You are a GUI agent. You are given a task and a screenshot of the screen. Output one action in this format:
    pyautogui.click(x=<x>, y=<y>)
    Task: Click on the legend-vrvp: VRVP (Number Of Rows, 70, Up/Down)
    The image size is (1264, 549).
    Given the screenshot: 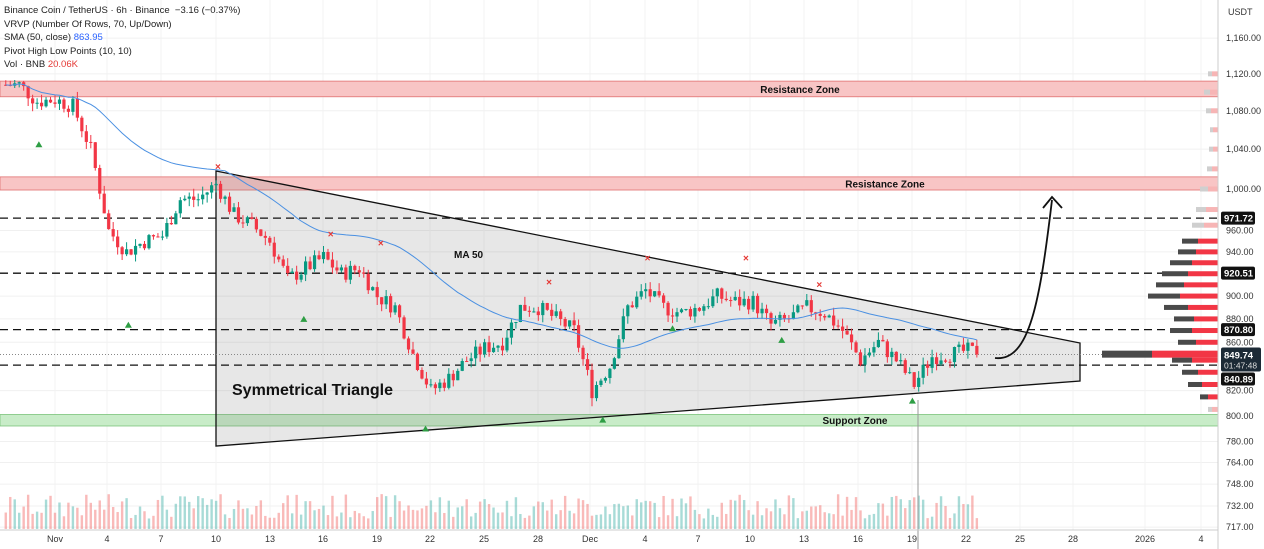 What is the action you would take?
    pyautogui.click(x=88, y=24)
    